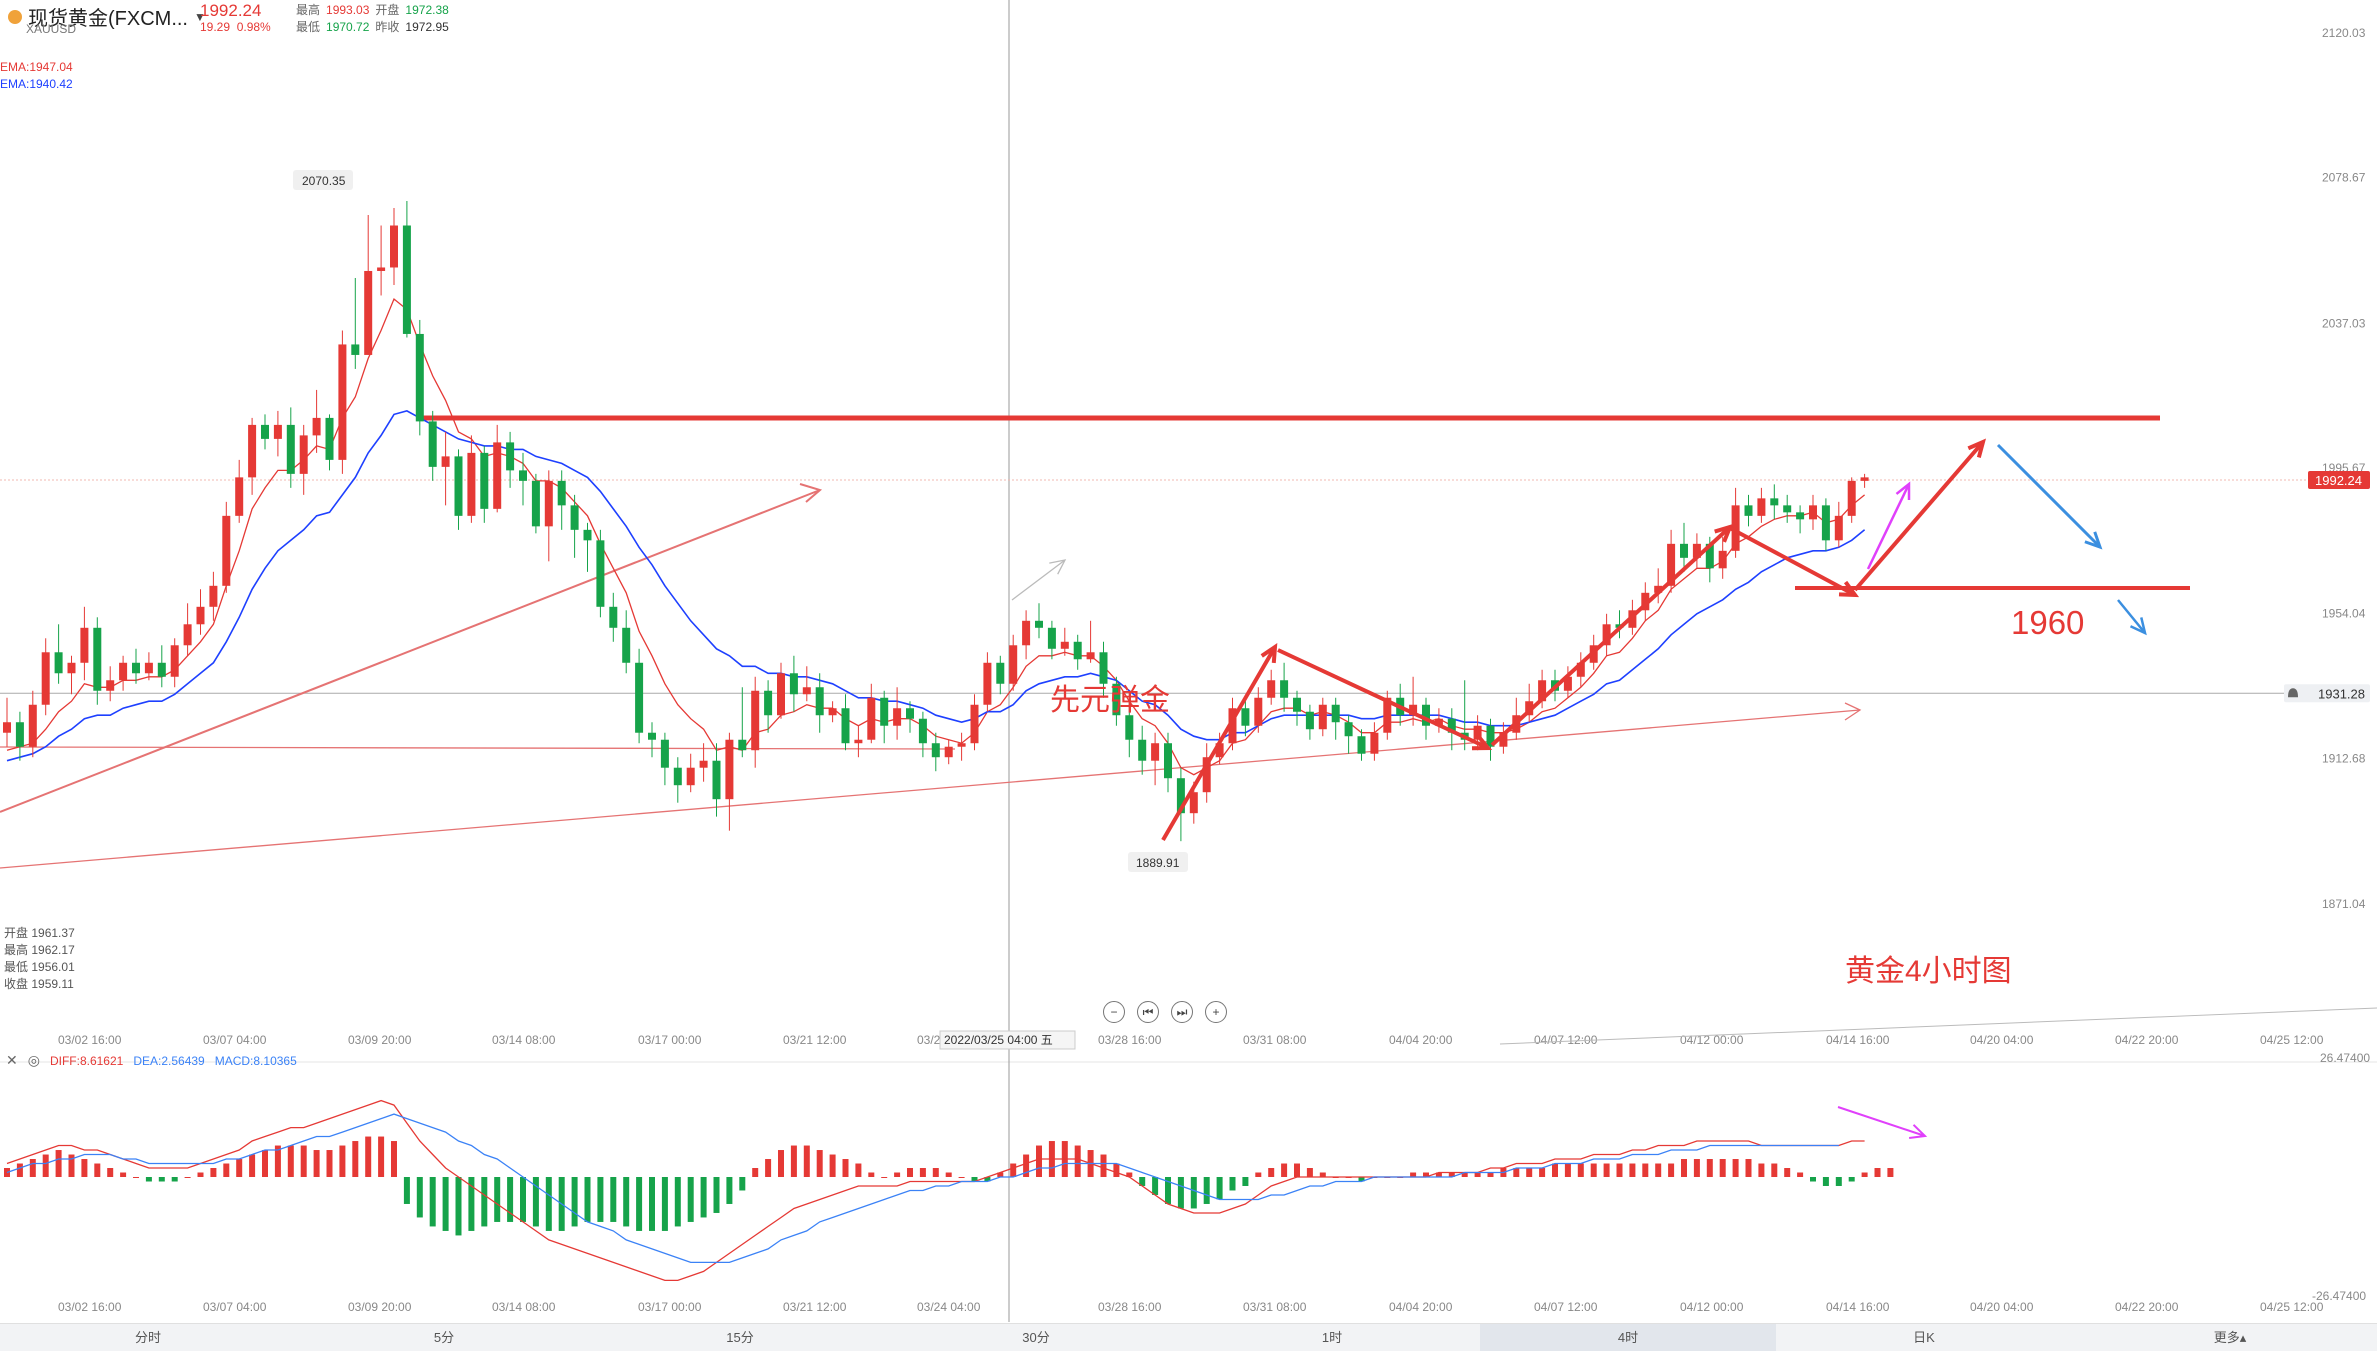 Image resolution: width=2377 pixels, height=1351 pixels. I want to click on stat-label: 昨收, so click(387, 27).